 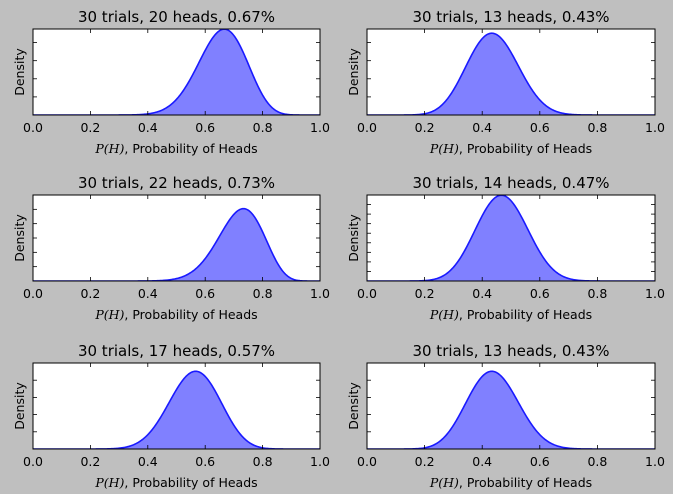 I want to click on subplot-title: 30 trials, 17 heads, 0.57%, so click(x=176, y=351).